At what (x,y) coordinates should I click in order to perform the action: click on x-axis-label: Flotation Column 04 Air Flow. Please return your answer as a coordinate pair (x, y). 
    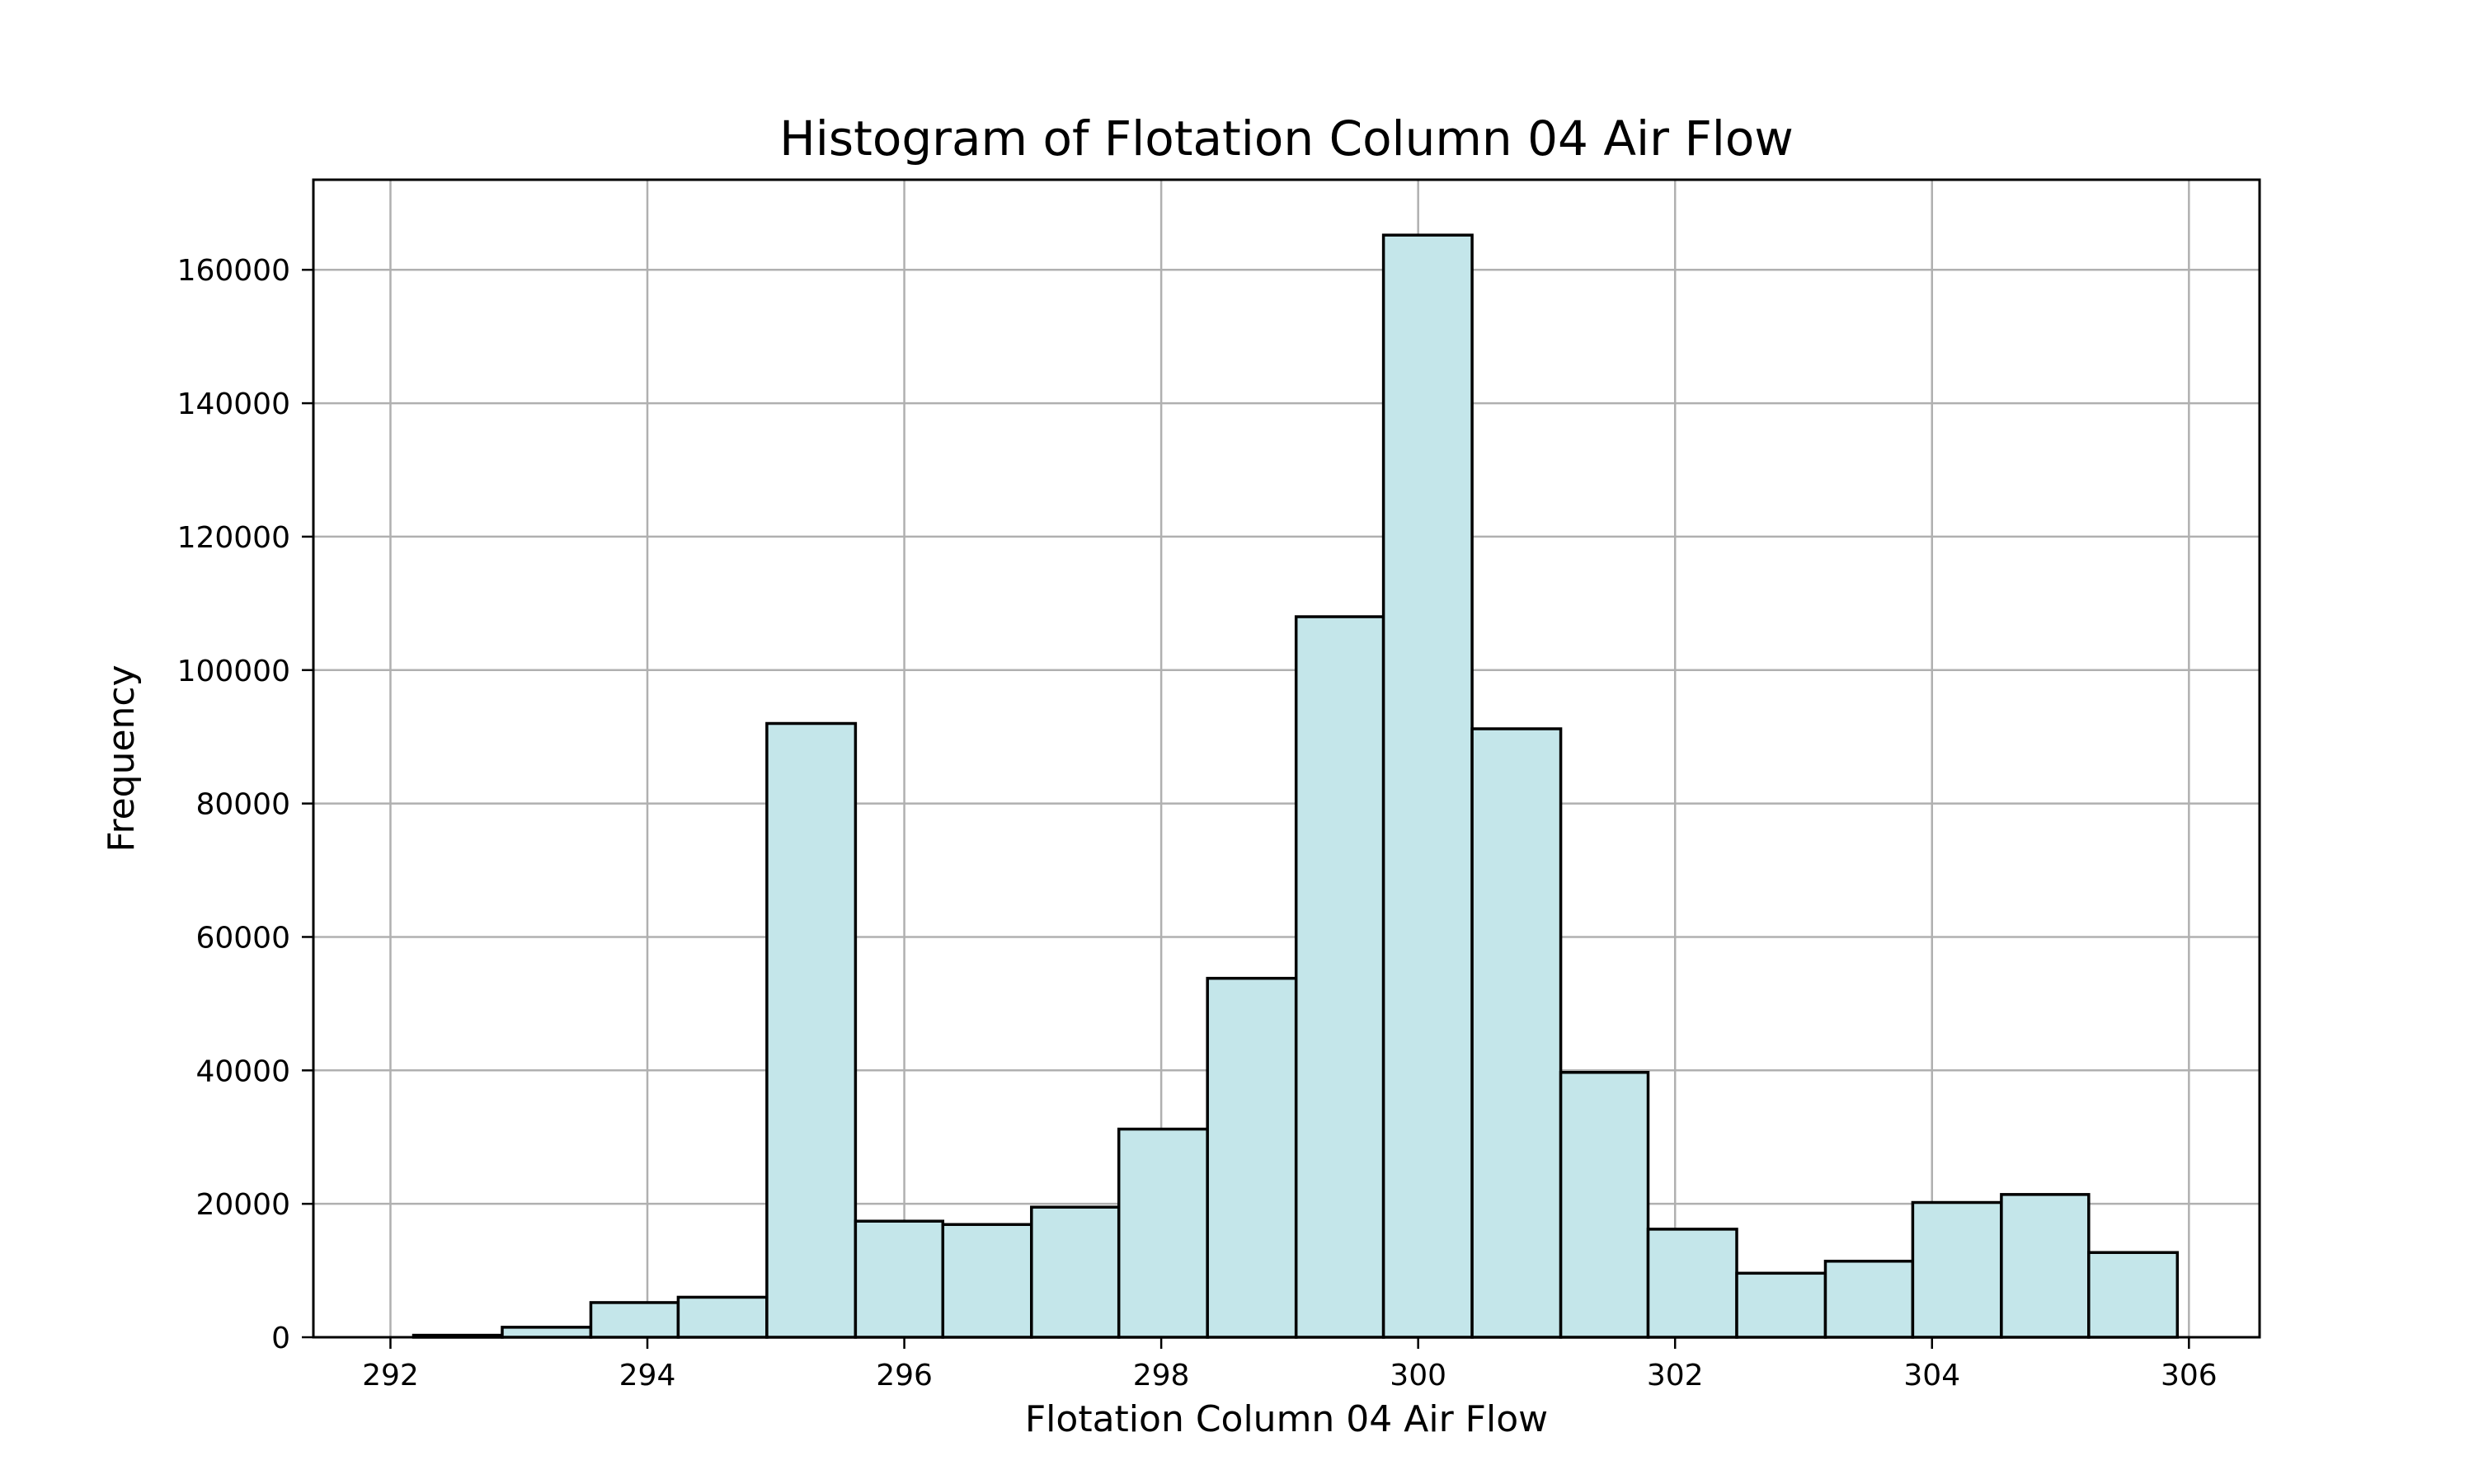
    Looking at the image, I should click on (1286, 1419).